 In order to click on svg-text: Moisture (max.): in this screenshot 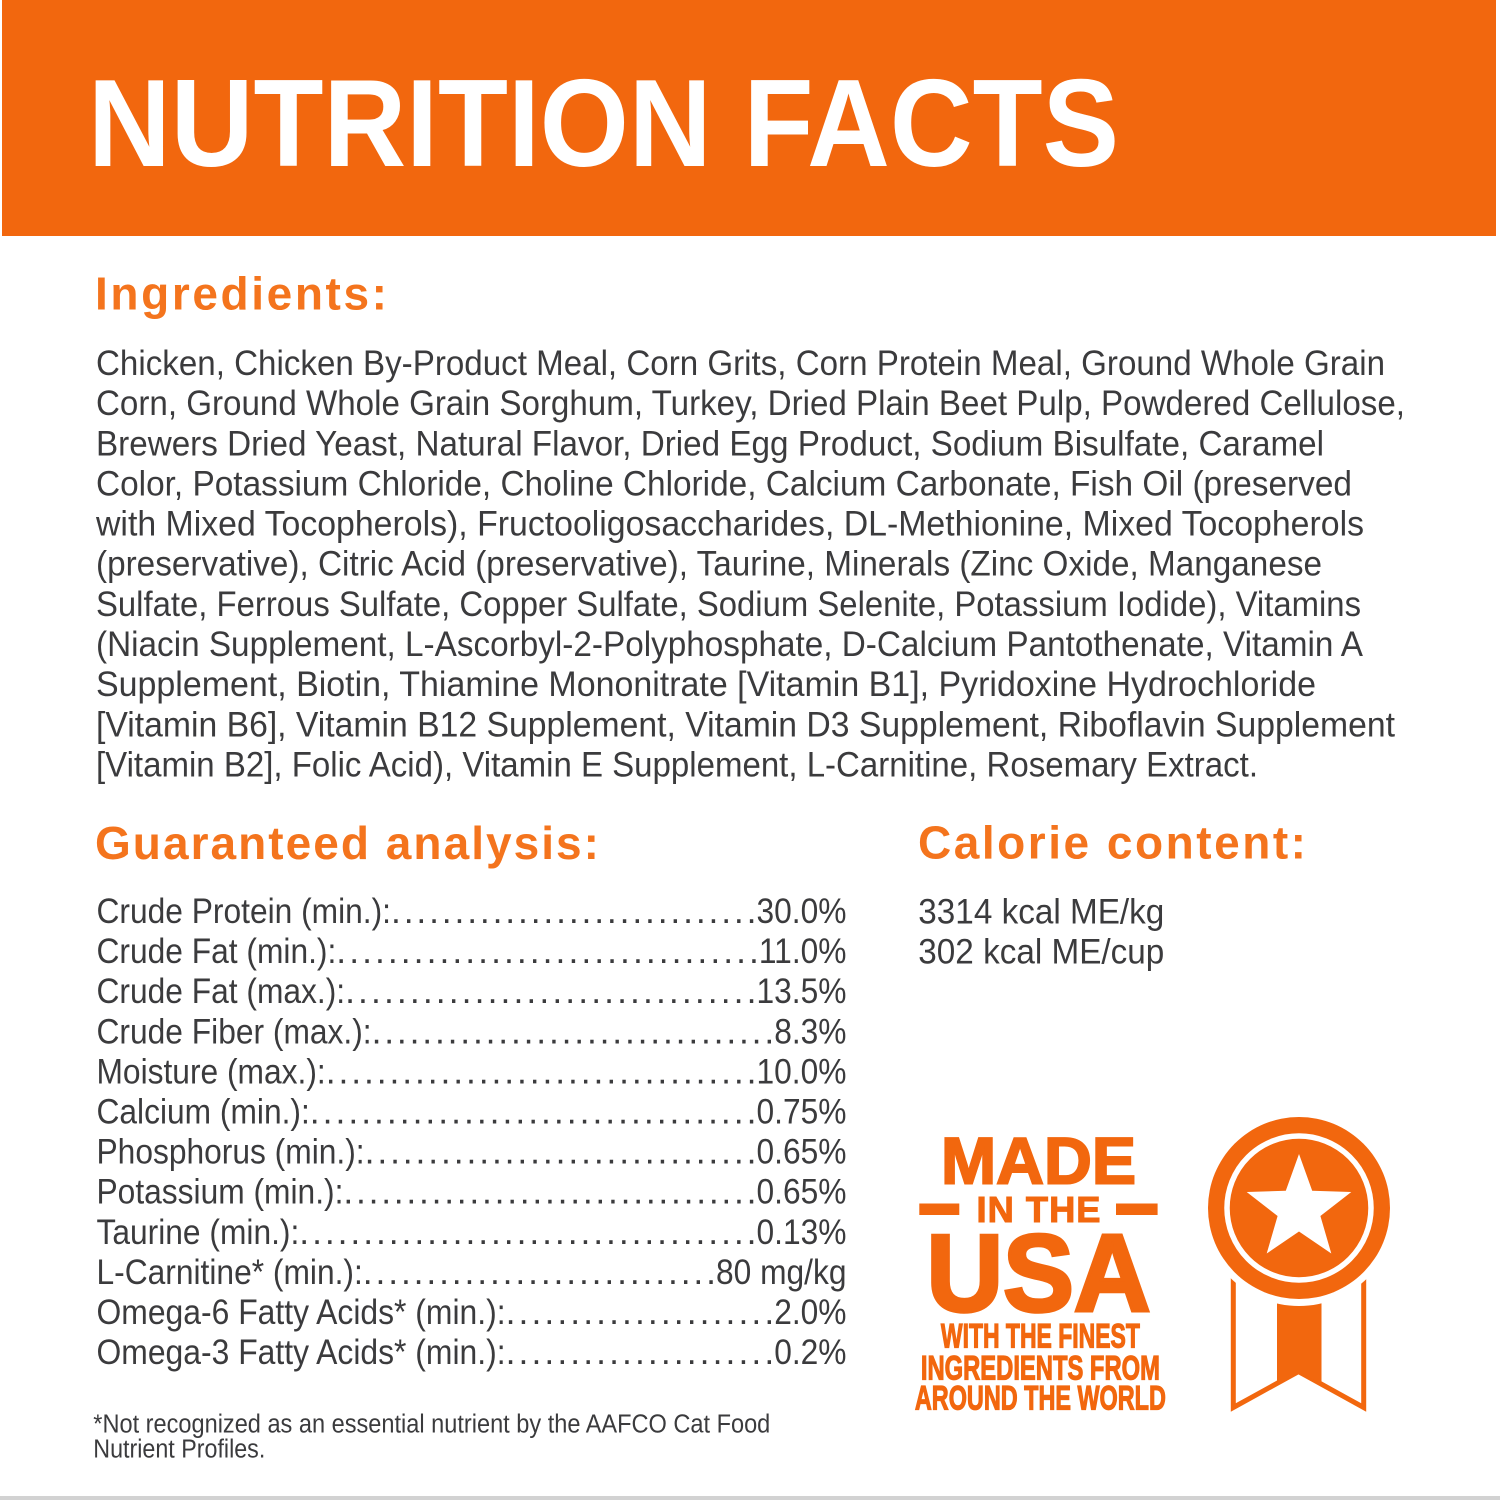, I will do `click(211, 1071)`.